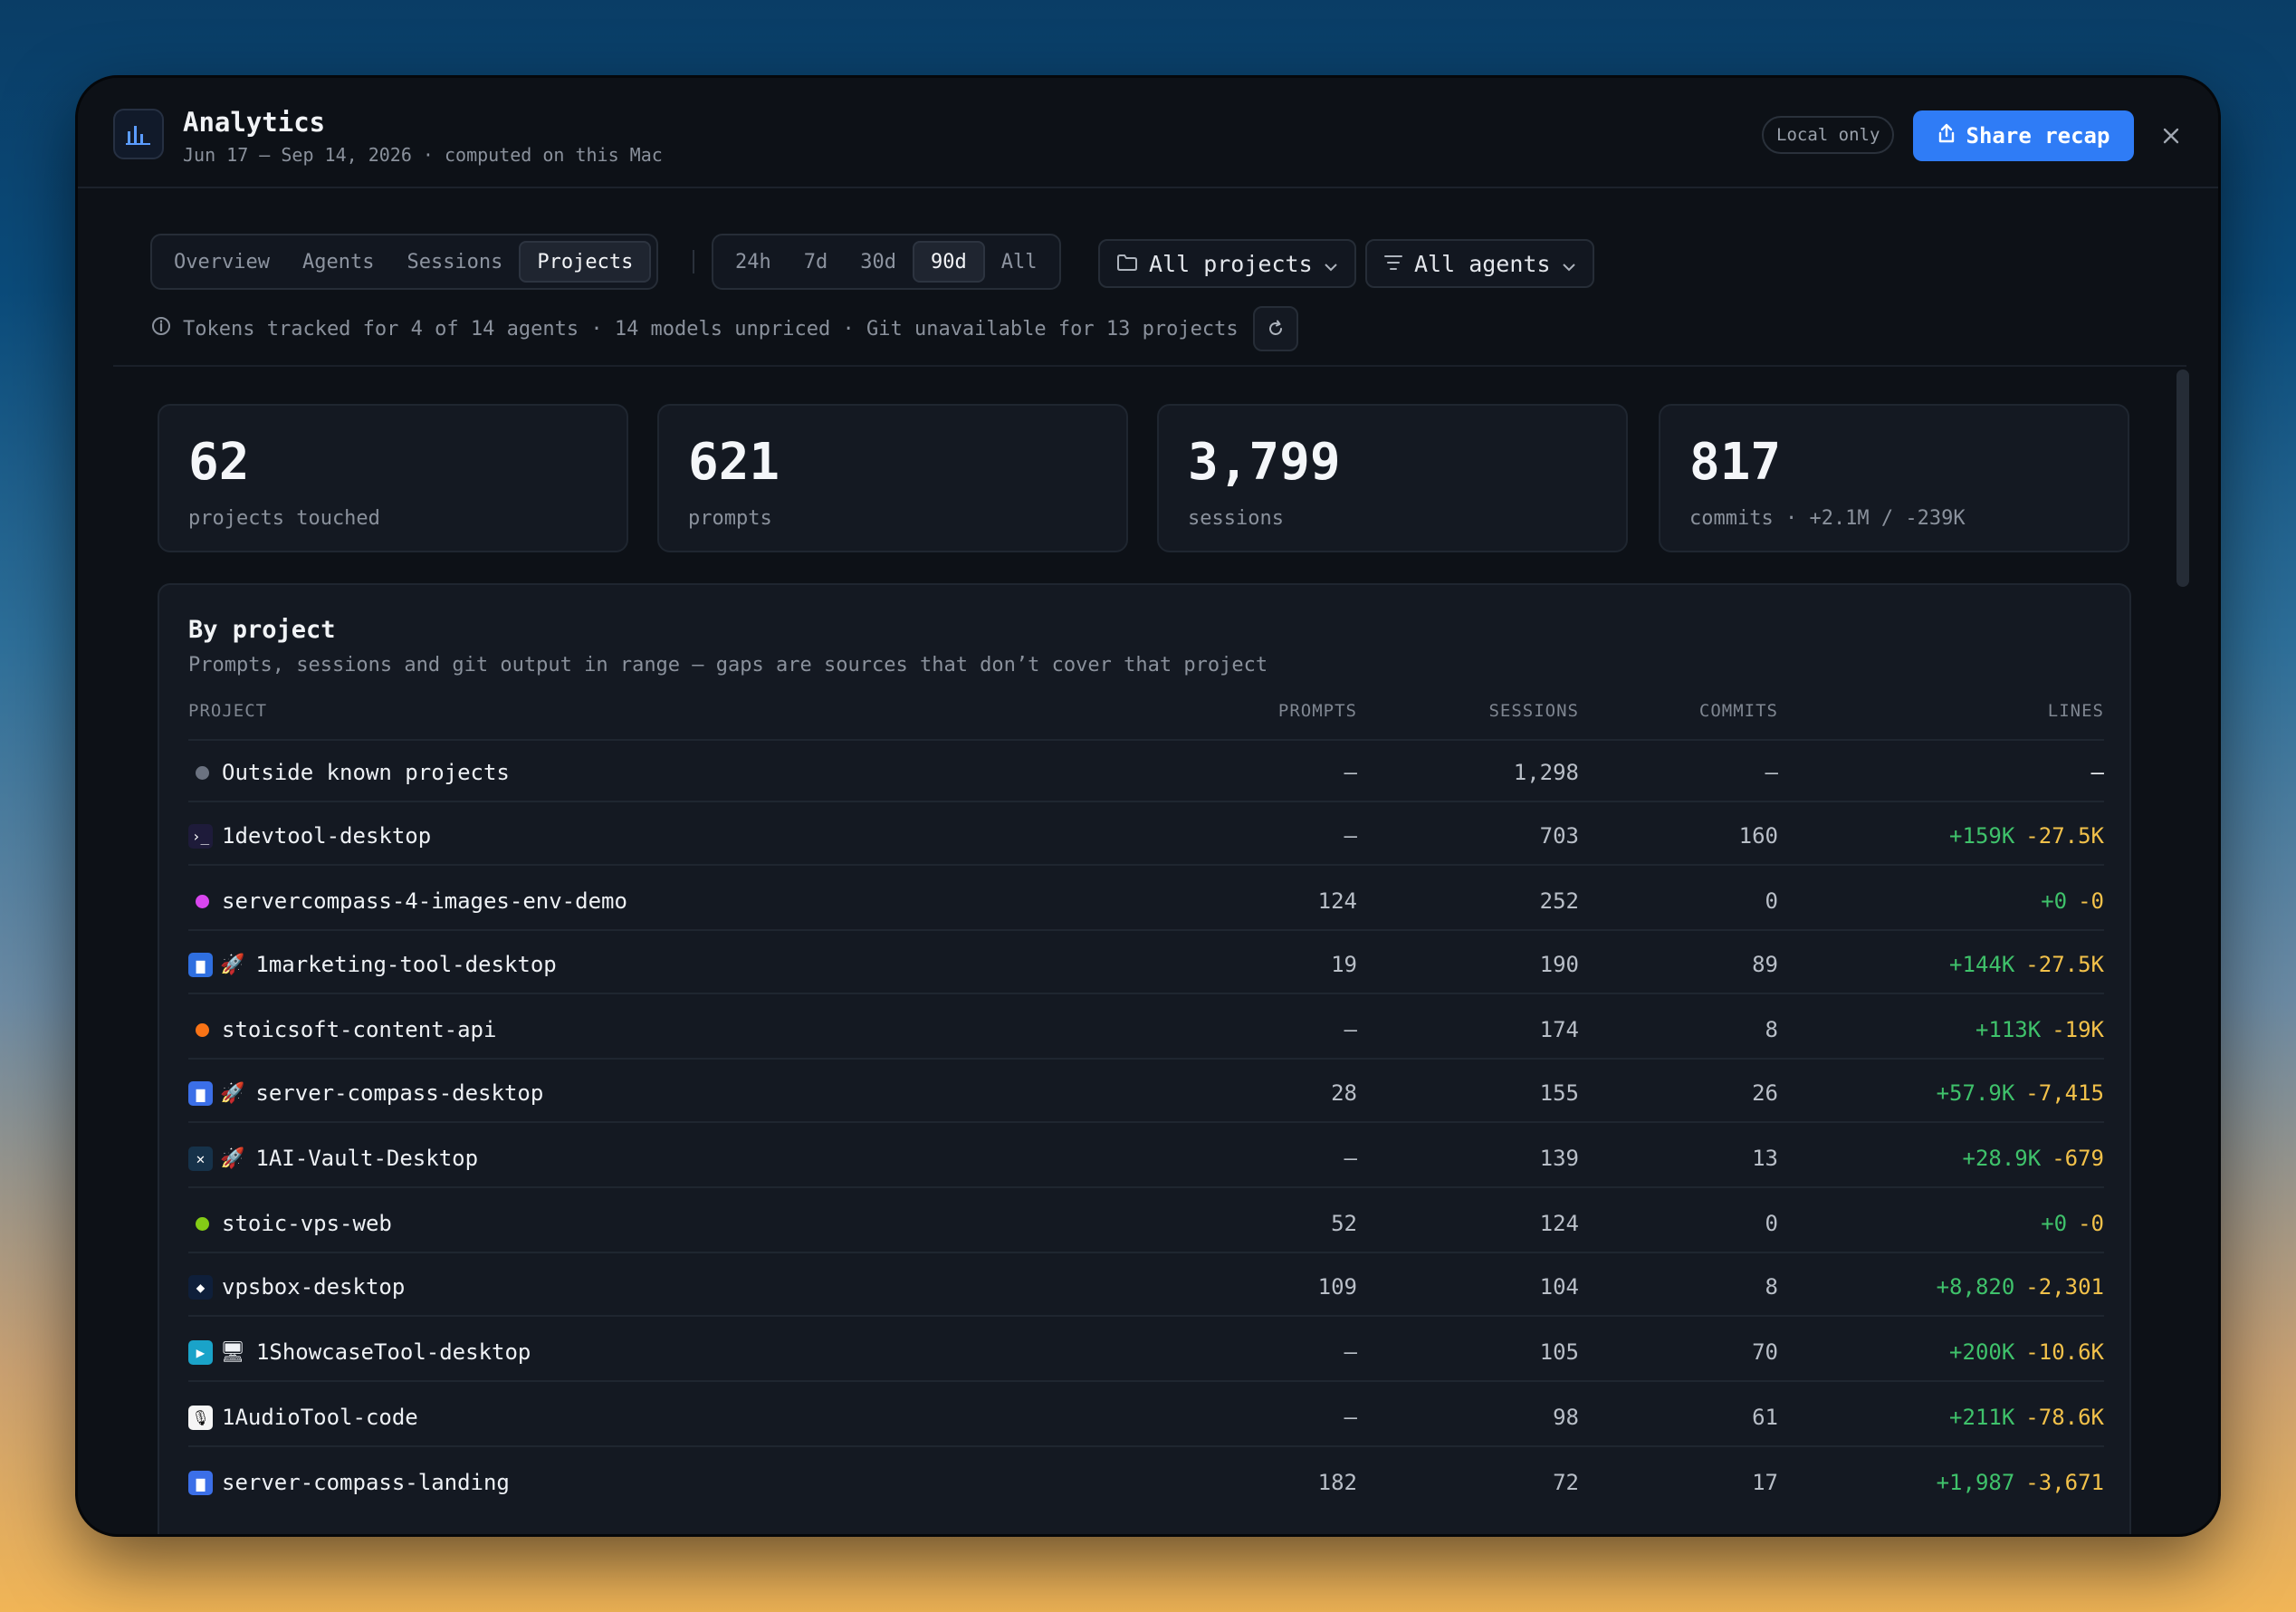 The image size is (2296, 1612). What do you see at coordinates (1546, 773) in the screenshot?
I see `sessions-cell: 1,298` at bounding box center [1546, 773].